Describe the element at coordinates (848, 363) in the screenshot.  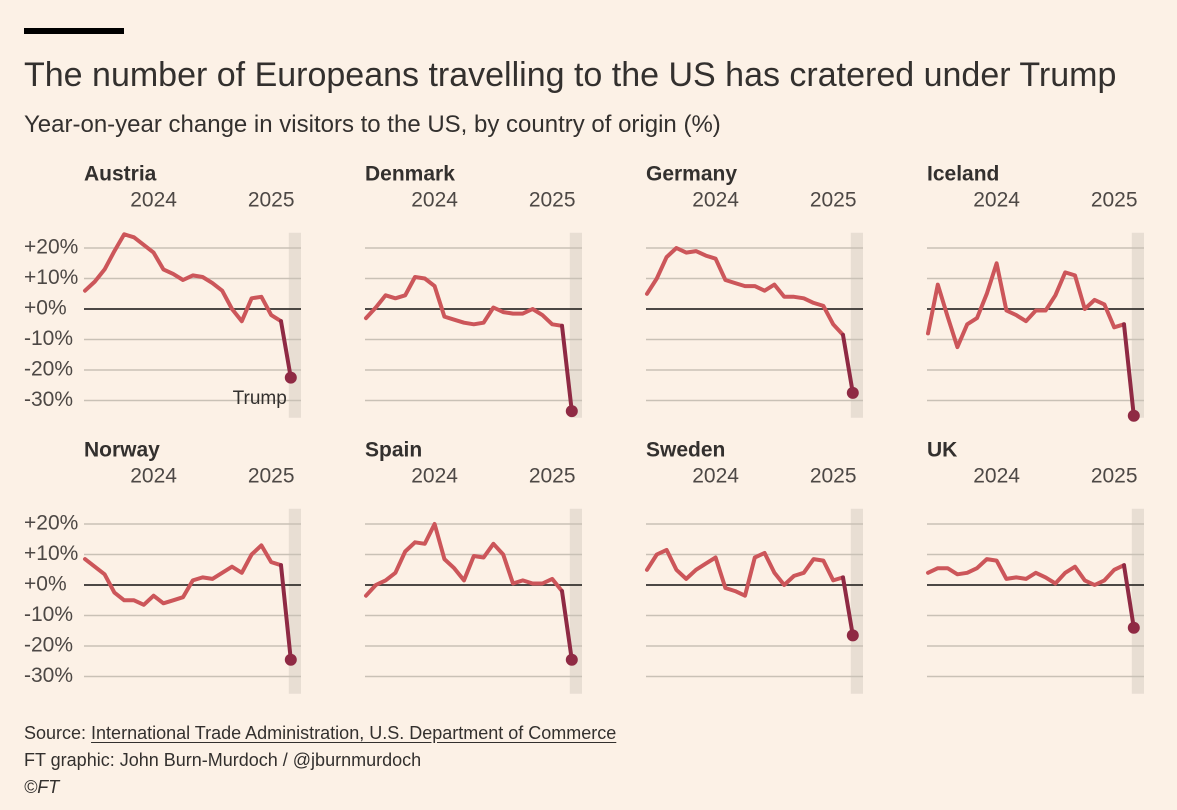
I see `series-line-post-germany` at that location.